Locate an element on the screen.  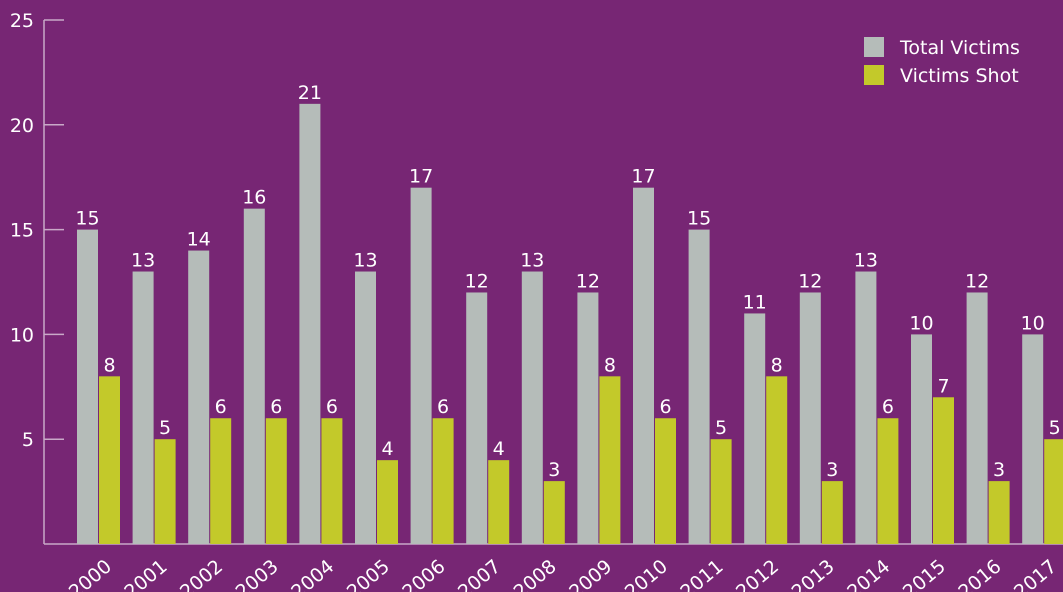
y-tick-label: 10 is located at coordinates (22, 335).